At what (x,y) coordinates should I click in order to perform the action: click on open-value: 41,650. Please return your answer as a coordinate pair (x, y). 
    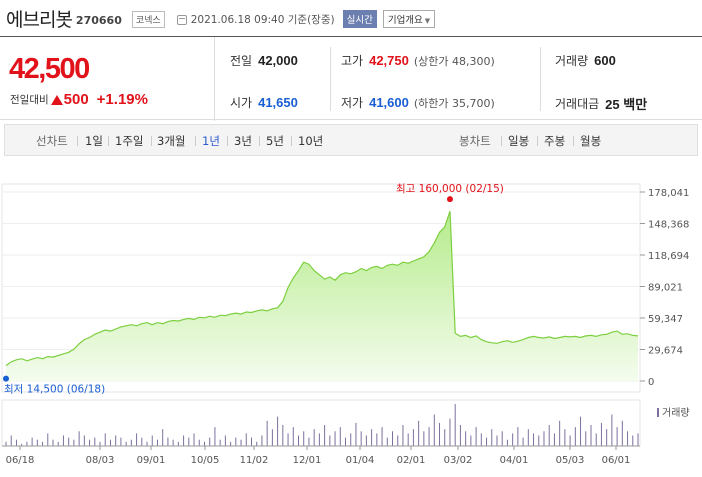
    Looking at the image, I should click on (278, 102).